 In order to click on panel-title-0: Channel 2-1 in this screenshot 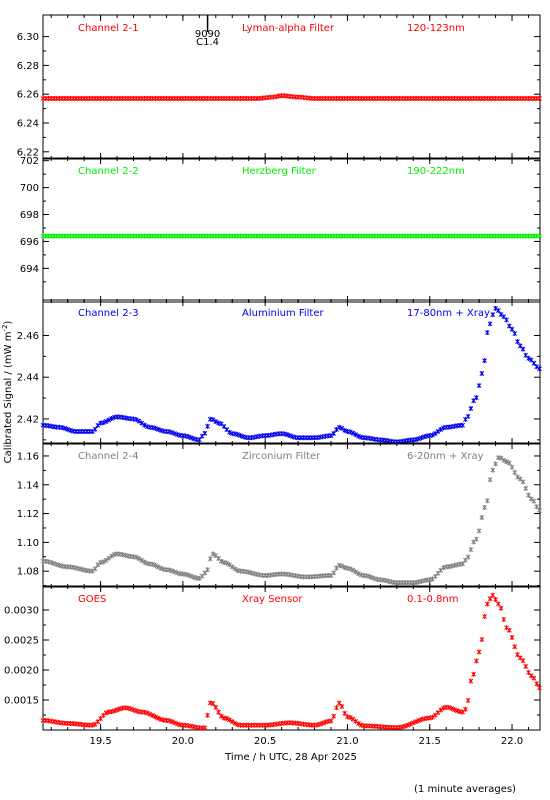, I will do `click(108, 28)`.